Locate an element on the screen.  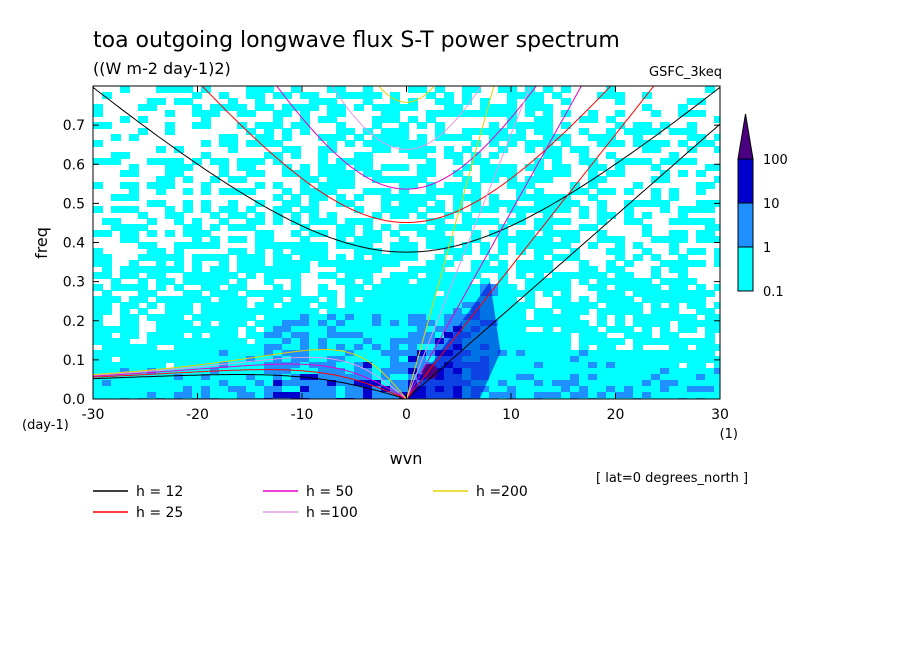
legend-label: h = 50 is located at coordinates (329, 492).